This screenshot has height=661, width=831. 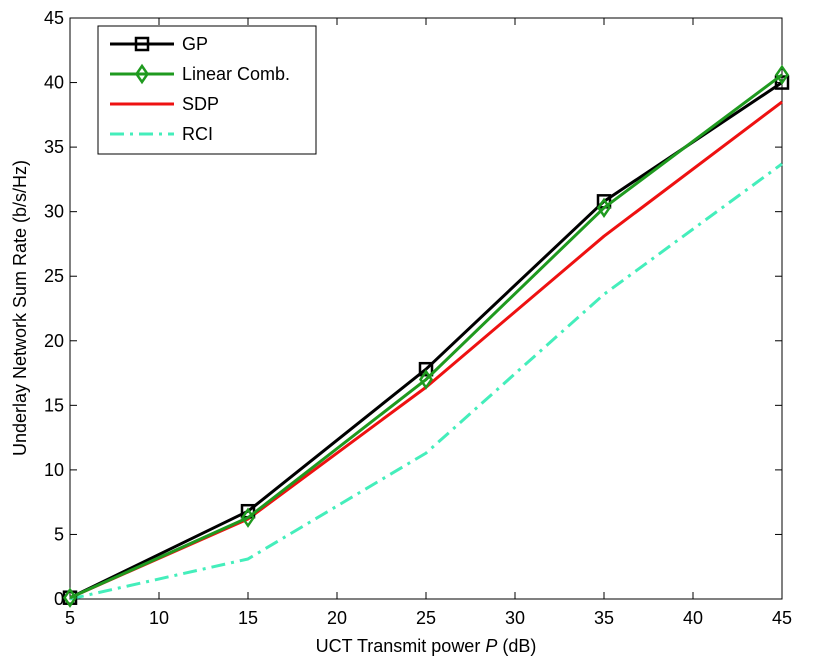 I want to click on y-tick-label: 10, so click(x=54, y=470).